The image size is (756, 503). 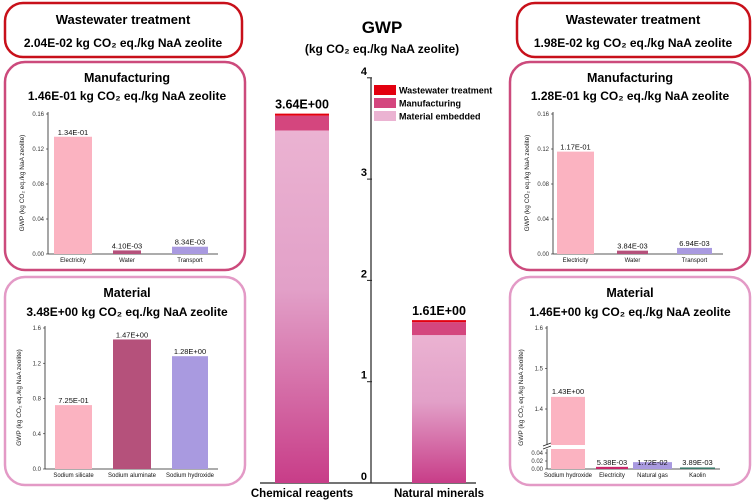 I want to click on category-label: Chemical reagents, so click(x=302, y=494).